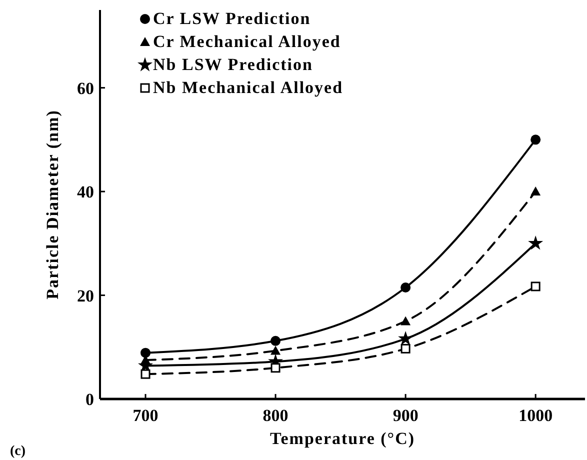  What do you see at coordinates (233, 64) in the screenshot?
I see `legend-label: Nb LSW Prediction` at bounding box center [233, 64].